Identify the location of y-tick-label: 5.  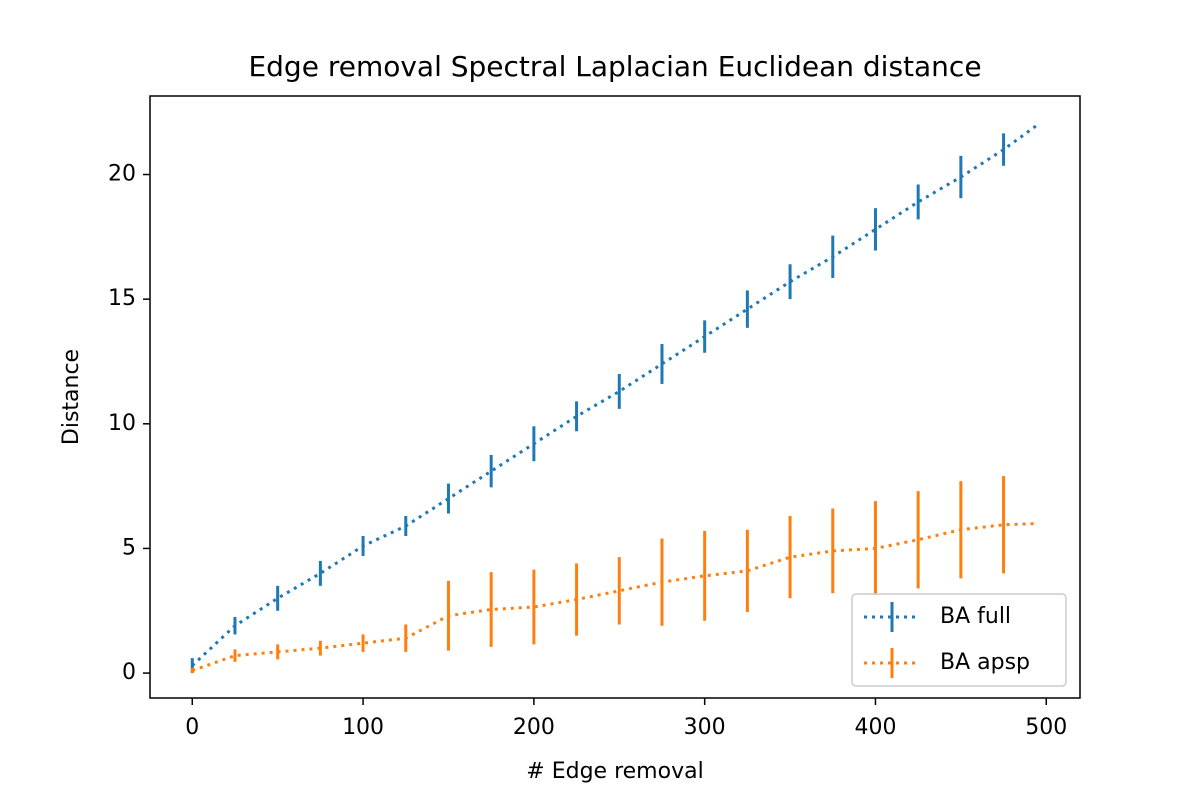
(129, 547).